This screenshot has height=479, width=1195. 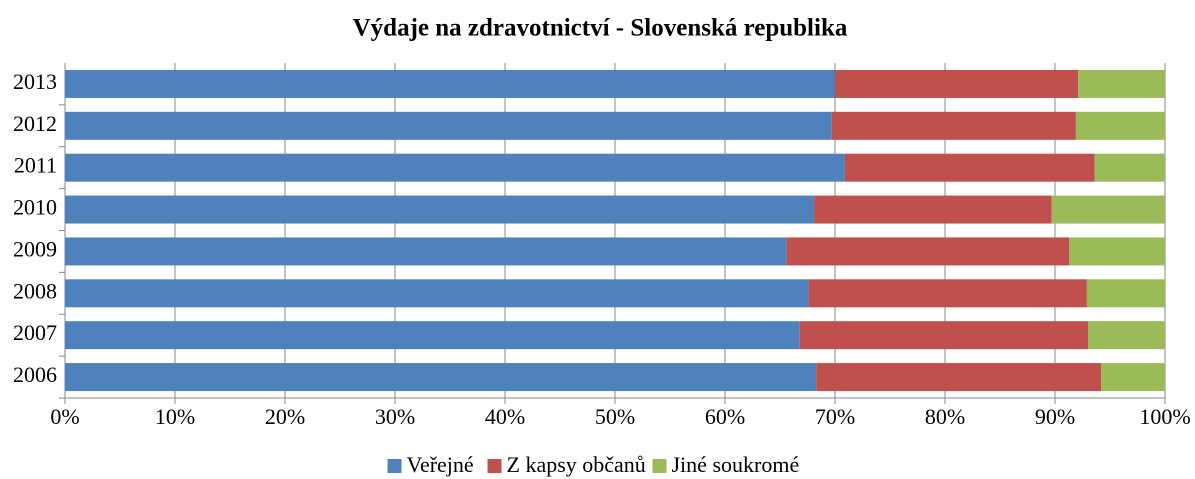 What do you see at coordinates (725, 416) in the screenshot?
I see `x-tick-label: 60%` at bounding box center [725, 416].